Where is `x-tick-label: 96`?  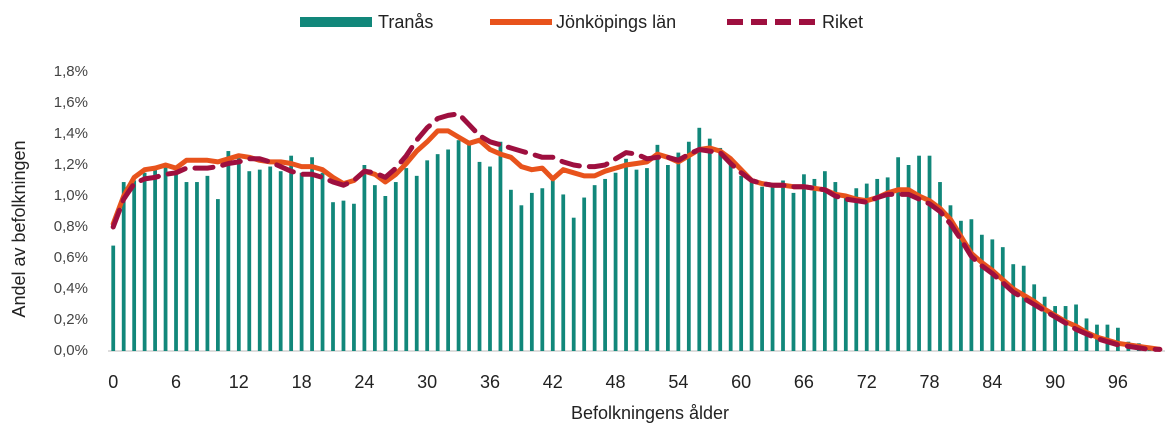
x-tick-label: 96 is located at coordinates (1118, 382).